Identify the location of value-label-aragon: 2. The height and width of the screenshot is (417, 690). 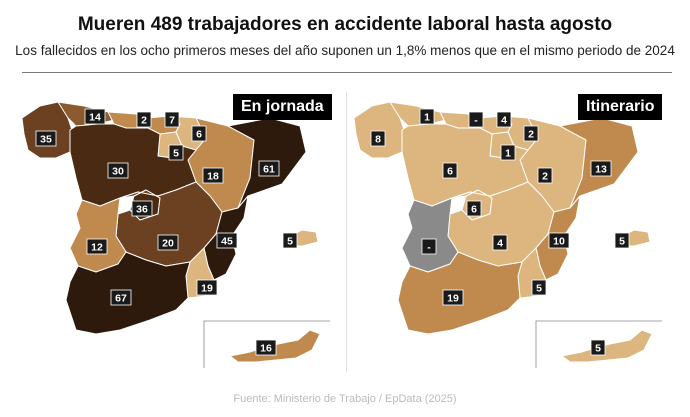
(545, 175).